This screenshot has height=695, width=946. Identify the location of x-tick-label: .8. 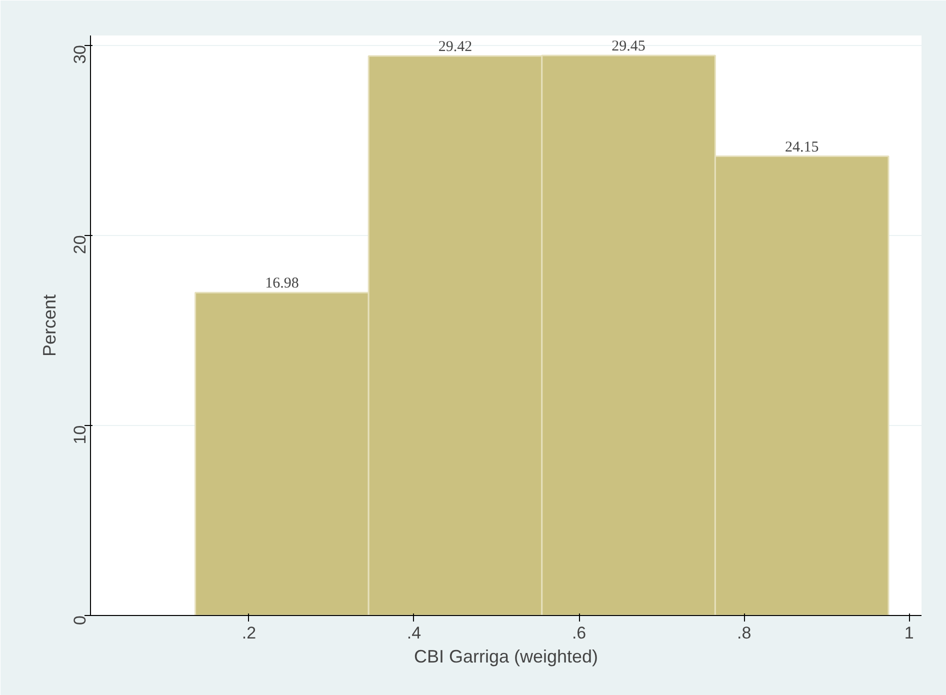
(744, 633).